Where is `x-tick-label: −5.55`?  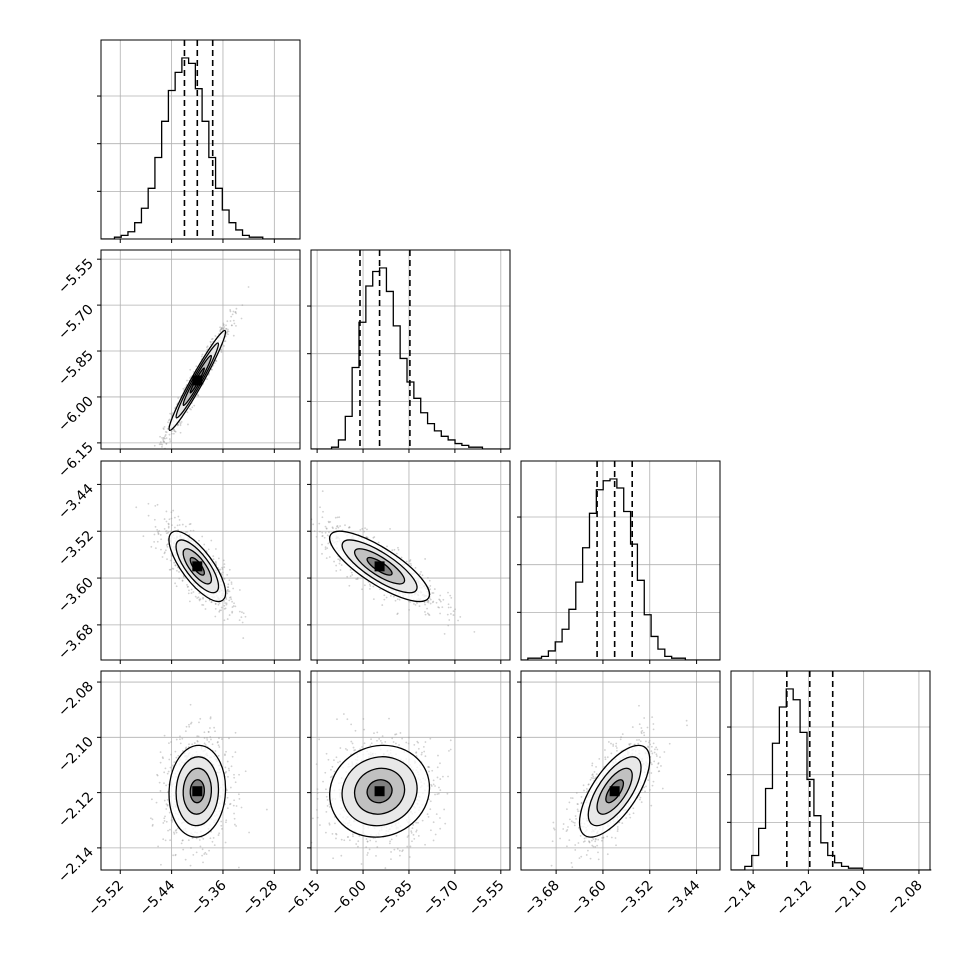
x-tick-label: −5.55 is located at coordinates (487, 899).